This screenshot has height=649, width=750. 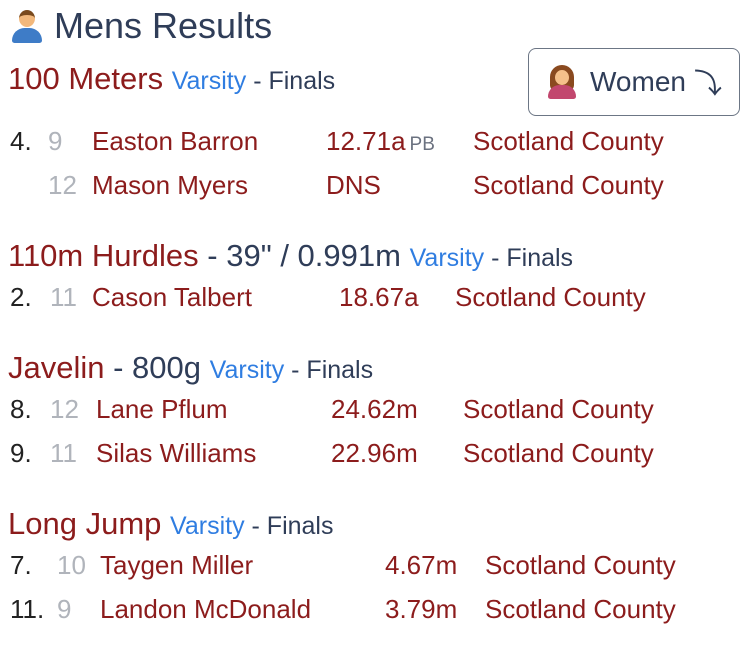 What do you see at coordinates (163, 25) in the screenshot?
I see `page-title-text: Mens Results` at bounding box center [163, 25].